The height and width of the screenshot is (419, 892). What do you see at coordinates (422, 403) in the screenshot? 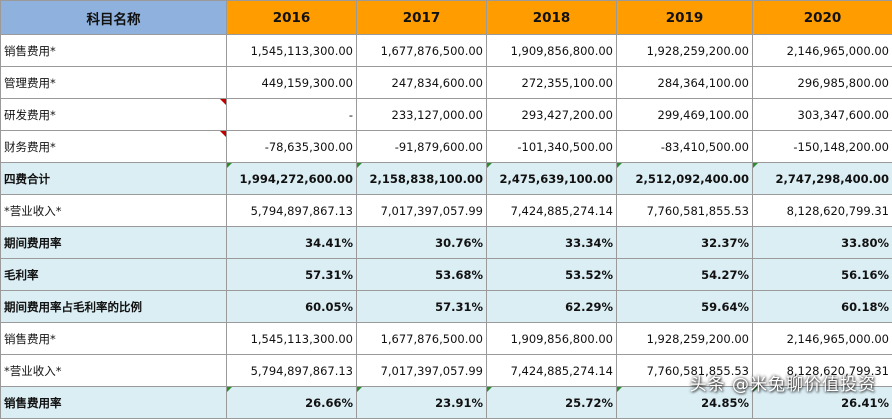
I see `value-cell: 23.91%` at bounding box center [422, 403].